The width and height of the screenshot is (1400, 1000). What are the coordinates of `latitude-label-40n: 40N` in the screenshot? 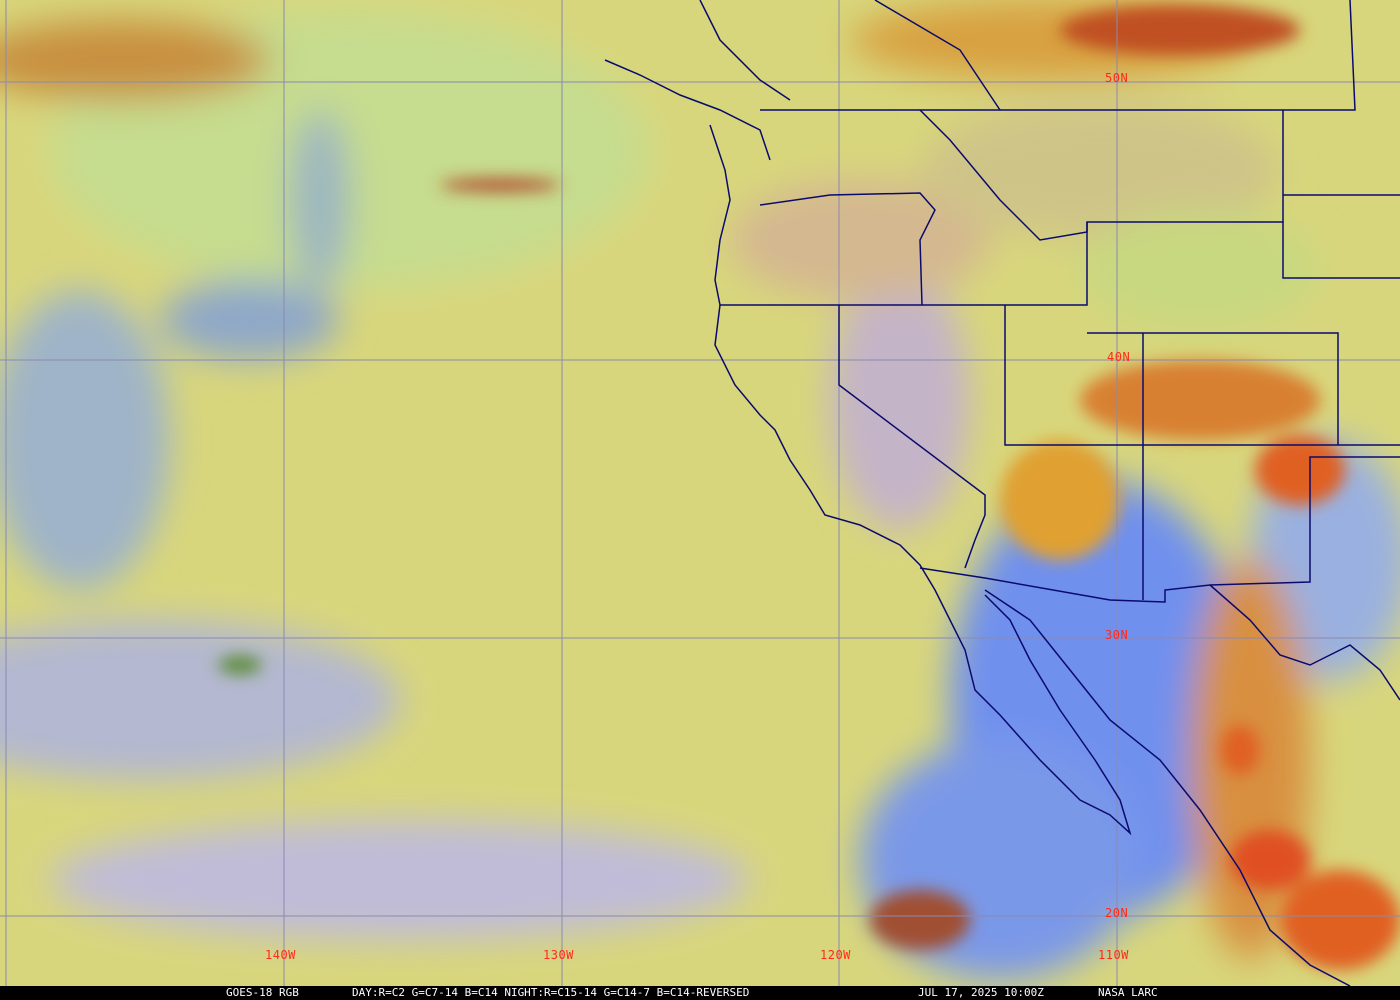 It's located at (1119, 357).